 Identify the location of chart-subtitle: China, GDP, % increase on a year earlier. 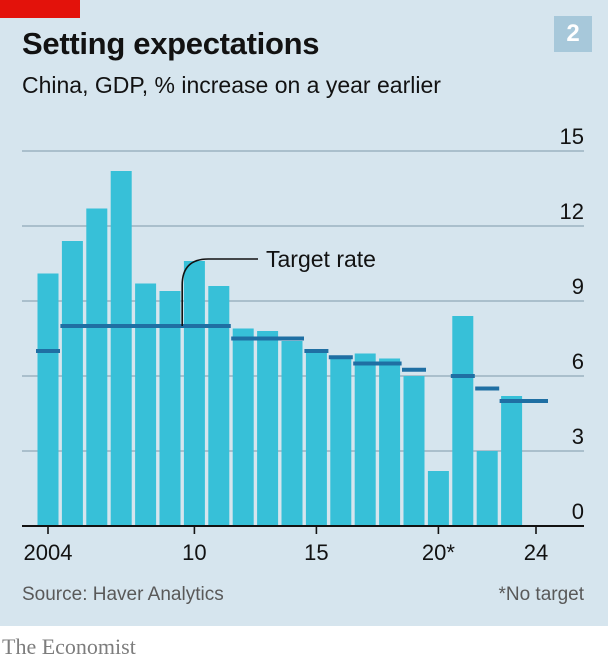
(231, 85).